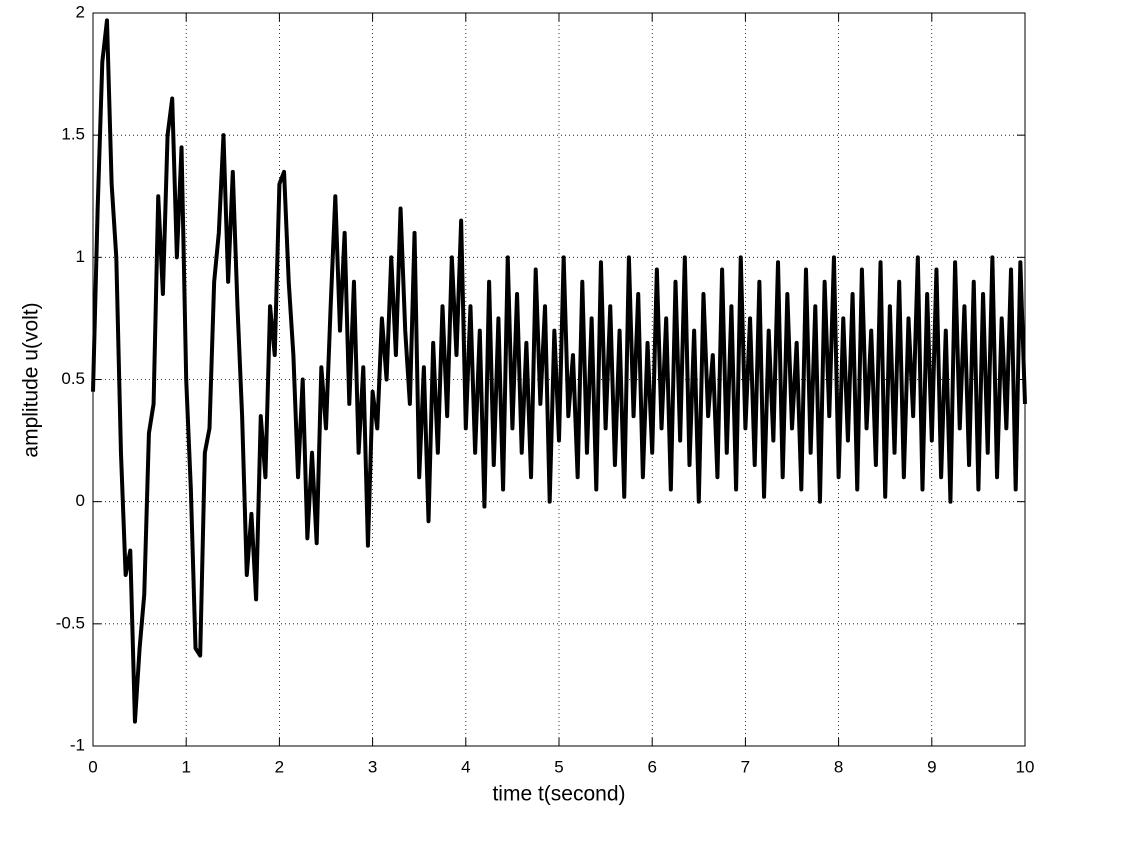 Image resolution: width=1139 pixels, height=846 pixels. Describe the element at coordinates (185, 766) in the screenshot. I see `x-tick-label: 1` at that location.